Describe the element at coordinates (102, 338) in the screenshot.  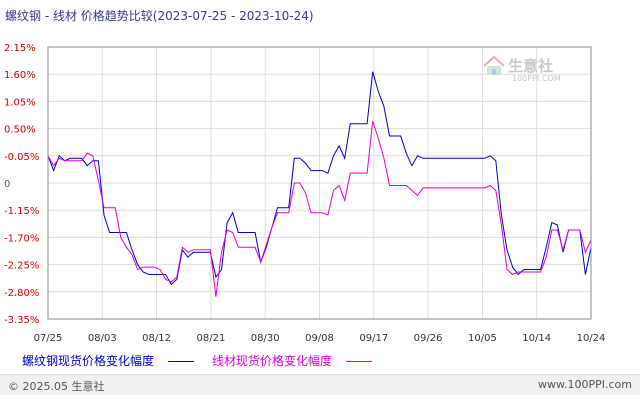
I see `x-tick-label: 08/03` at that location.